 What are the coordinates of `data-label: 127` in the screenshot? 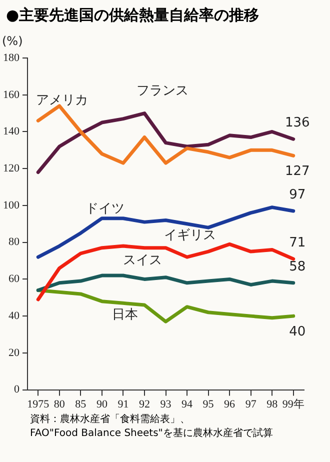 It's located at (297, 172).